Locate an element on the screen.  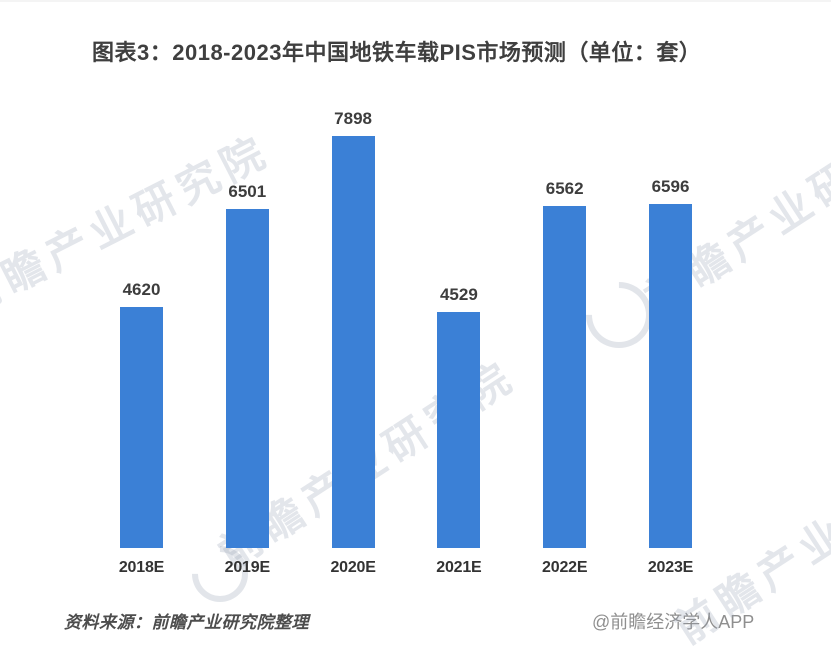
x-axis-label: 2020E is located at coordinates (353, 567).